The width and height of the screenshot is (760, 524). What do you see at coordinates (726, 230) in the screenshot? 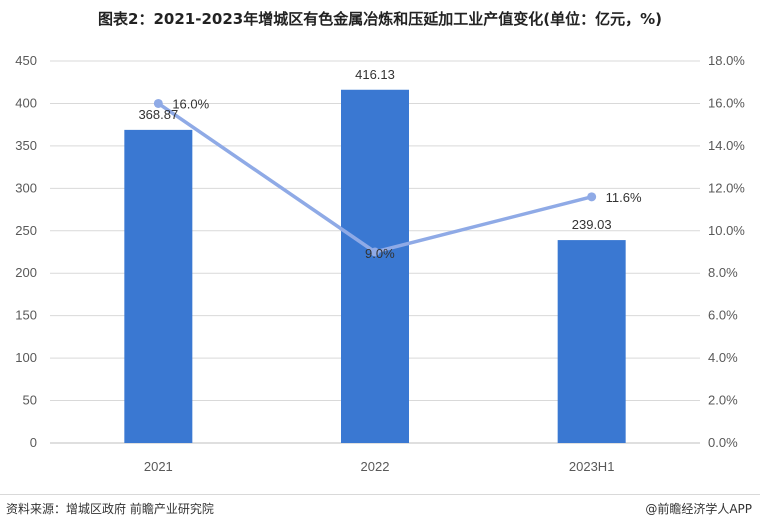
I see `right-tick-label: 10.0%` at bounding box center [726, 230].